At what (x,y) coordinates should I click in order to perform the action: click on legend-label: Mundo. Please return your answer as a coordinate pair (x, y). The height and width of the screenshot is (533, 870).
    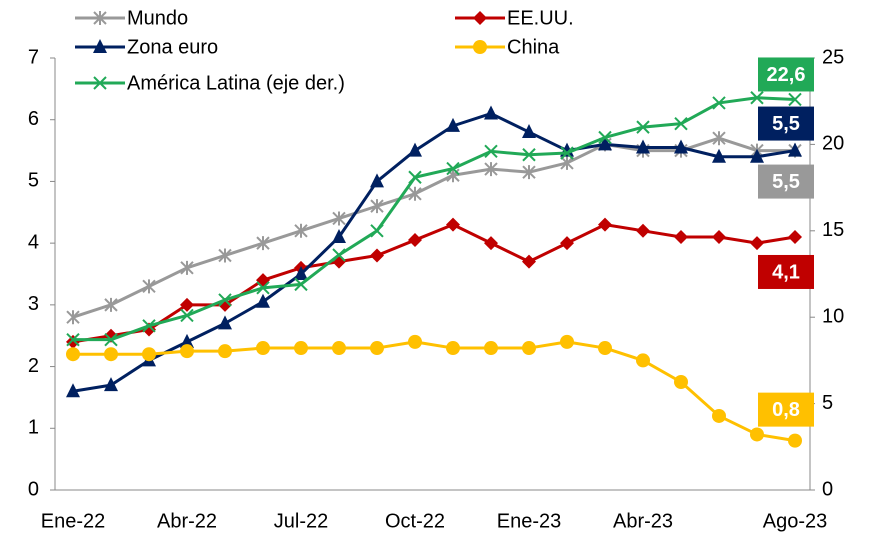
    Looking at the image, I should click on (157, 18).